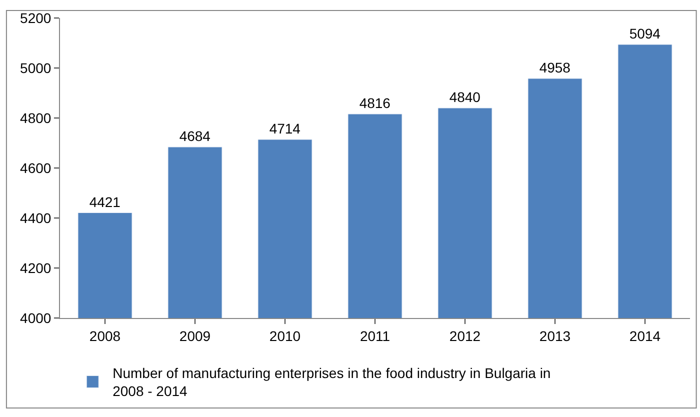  What do you see at coordinates (465, 336) in the screenshot?
I see `x-tick-label: 2012` at bounding box center [465, 336].